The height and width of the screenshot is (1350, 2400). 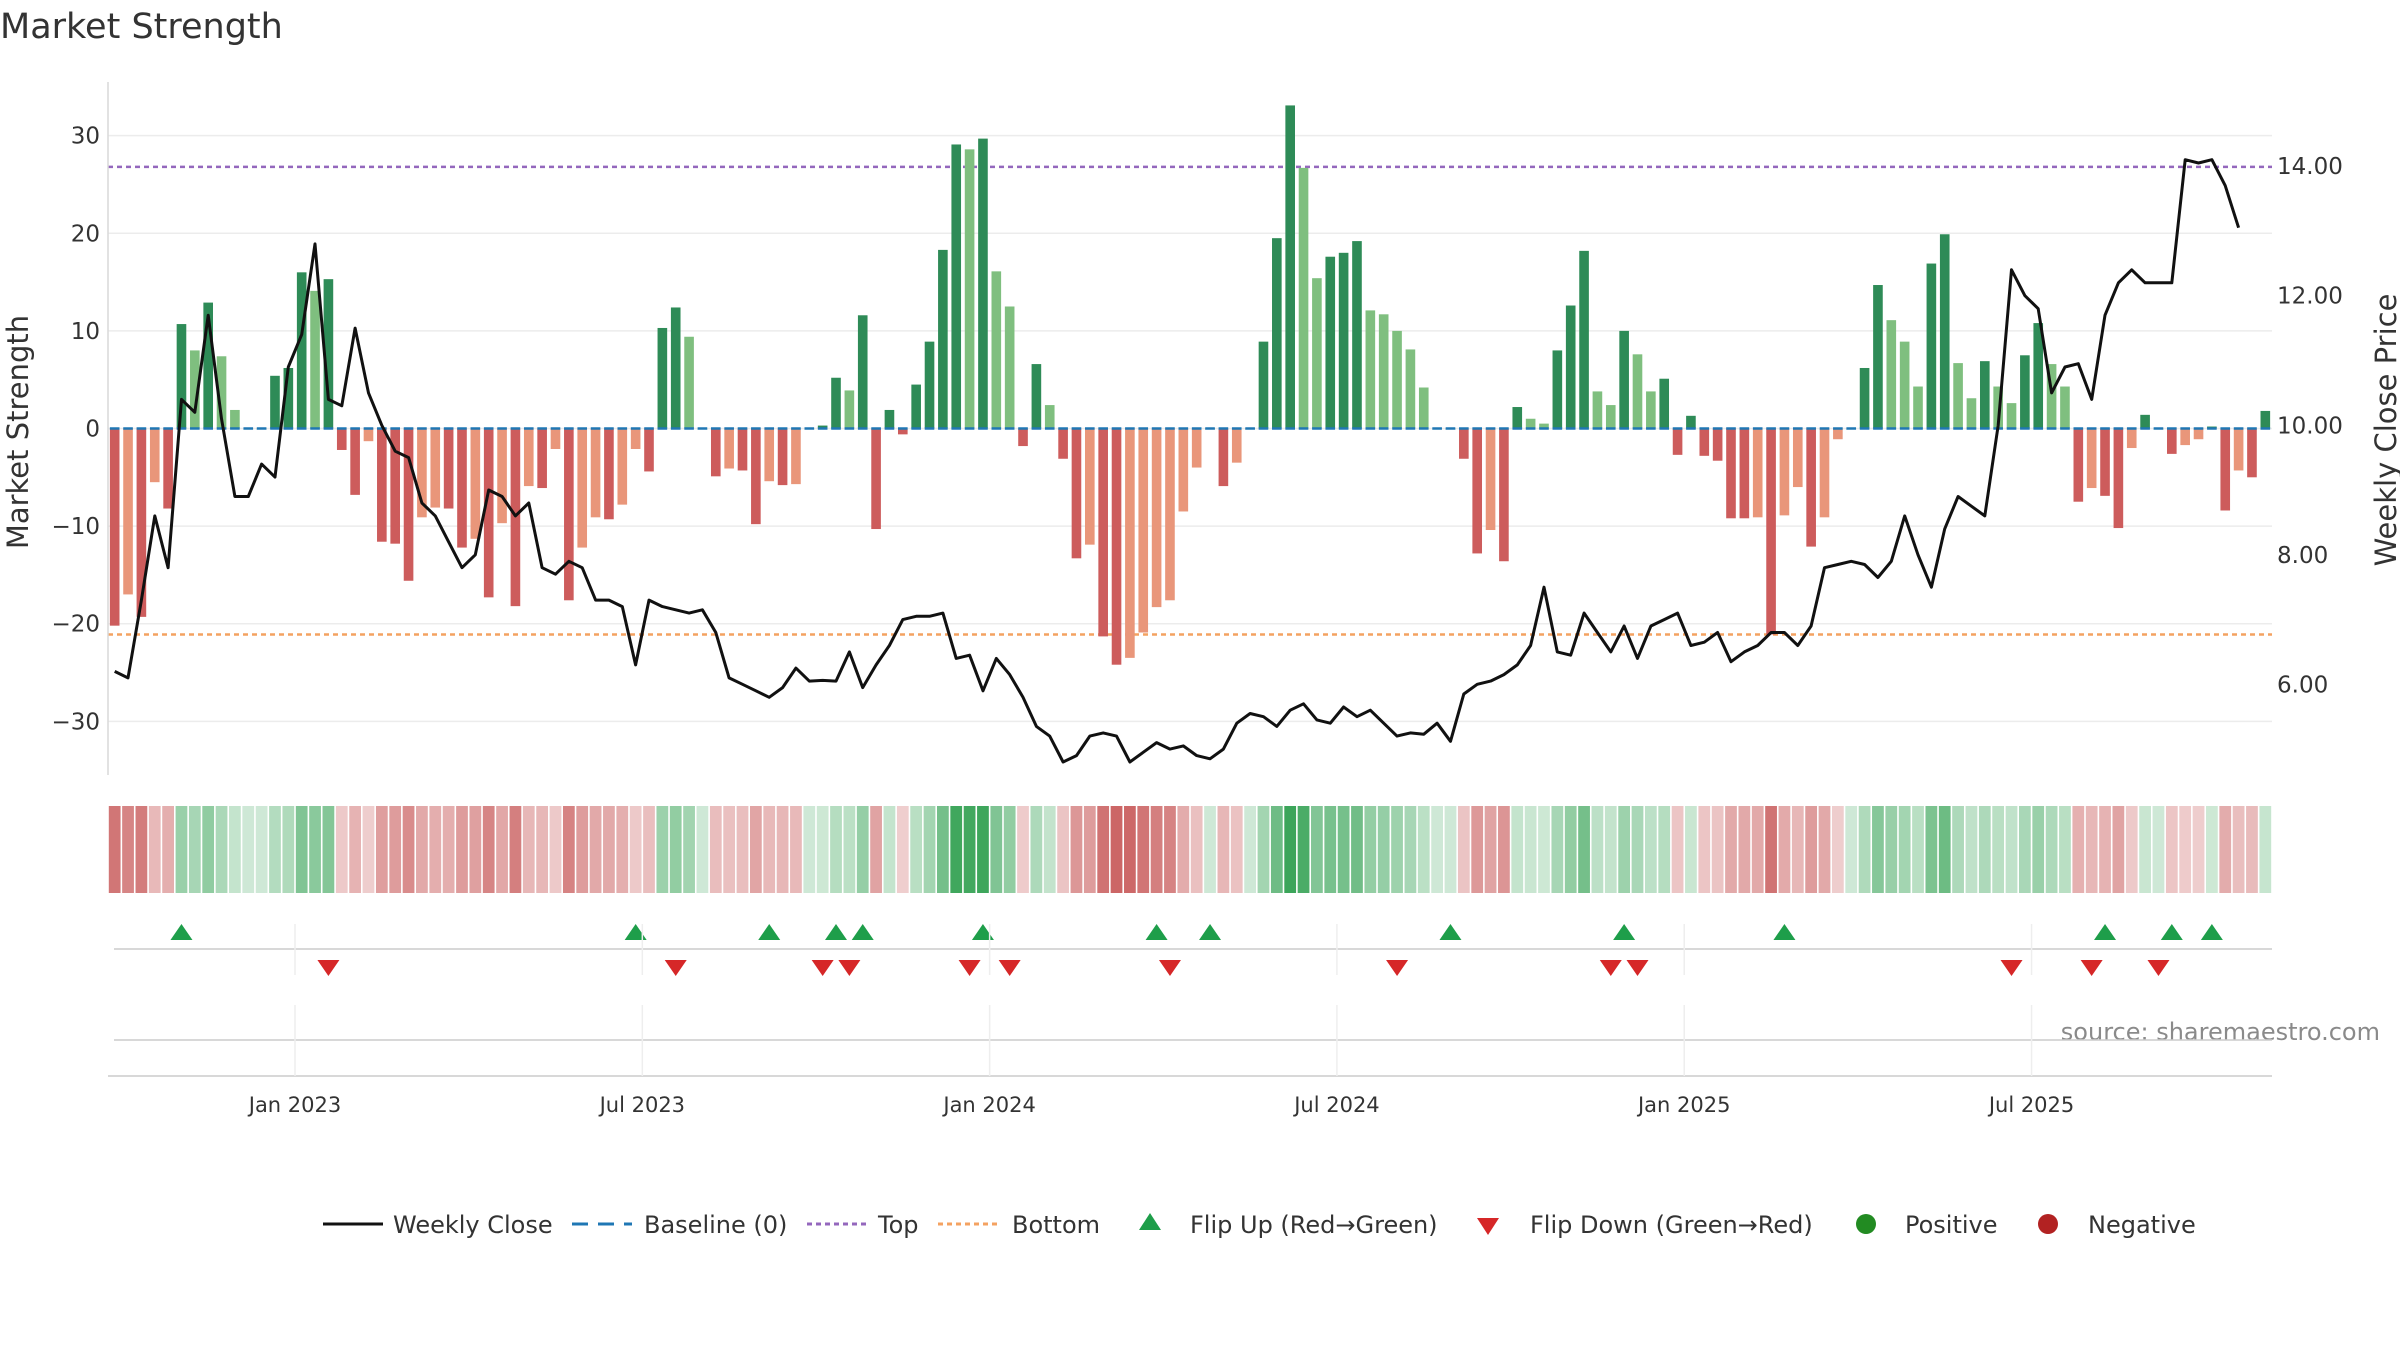 I want to click on legend-label: Negative, so click(x=2142, y=1225).